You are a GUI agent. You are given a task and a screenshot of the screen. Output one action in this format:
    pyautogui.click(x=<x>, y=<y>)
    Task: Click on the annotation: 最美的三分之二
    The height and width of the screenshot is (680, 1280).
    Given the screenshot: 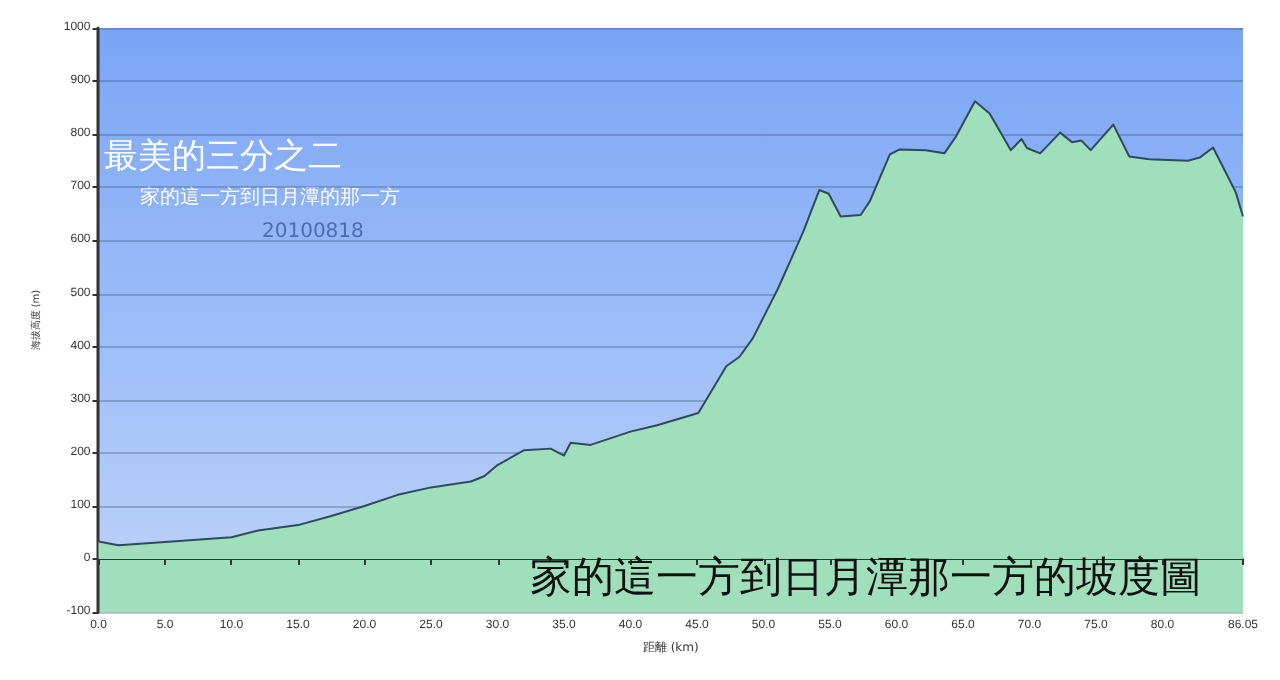 What is the action you would take?
    pyautogui.click(x=223, y=157)
    